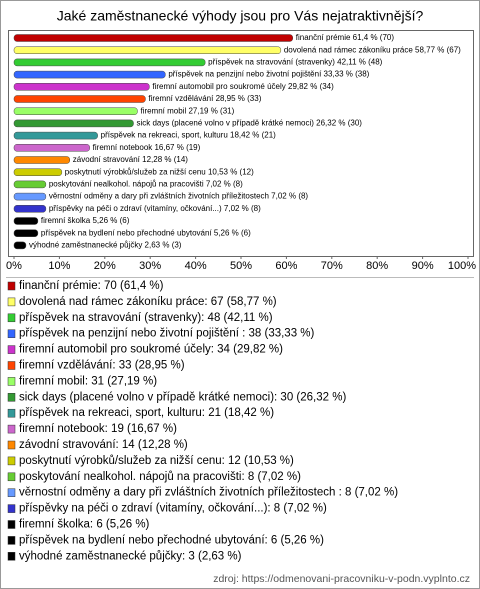  Describe the element at coordinates (102, 366) in the screenshot. I see `legend-label: firemní vzdělávání: 33 (28,95 %)` at that location.